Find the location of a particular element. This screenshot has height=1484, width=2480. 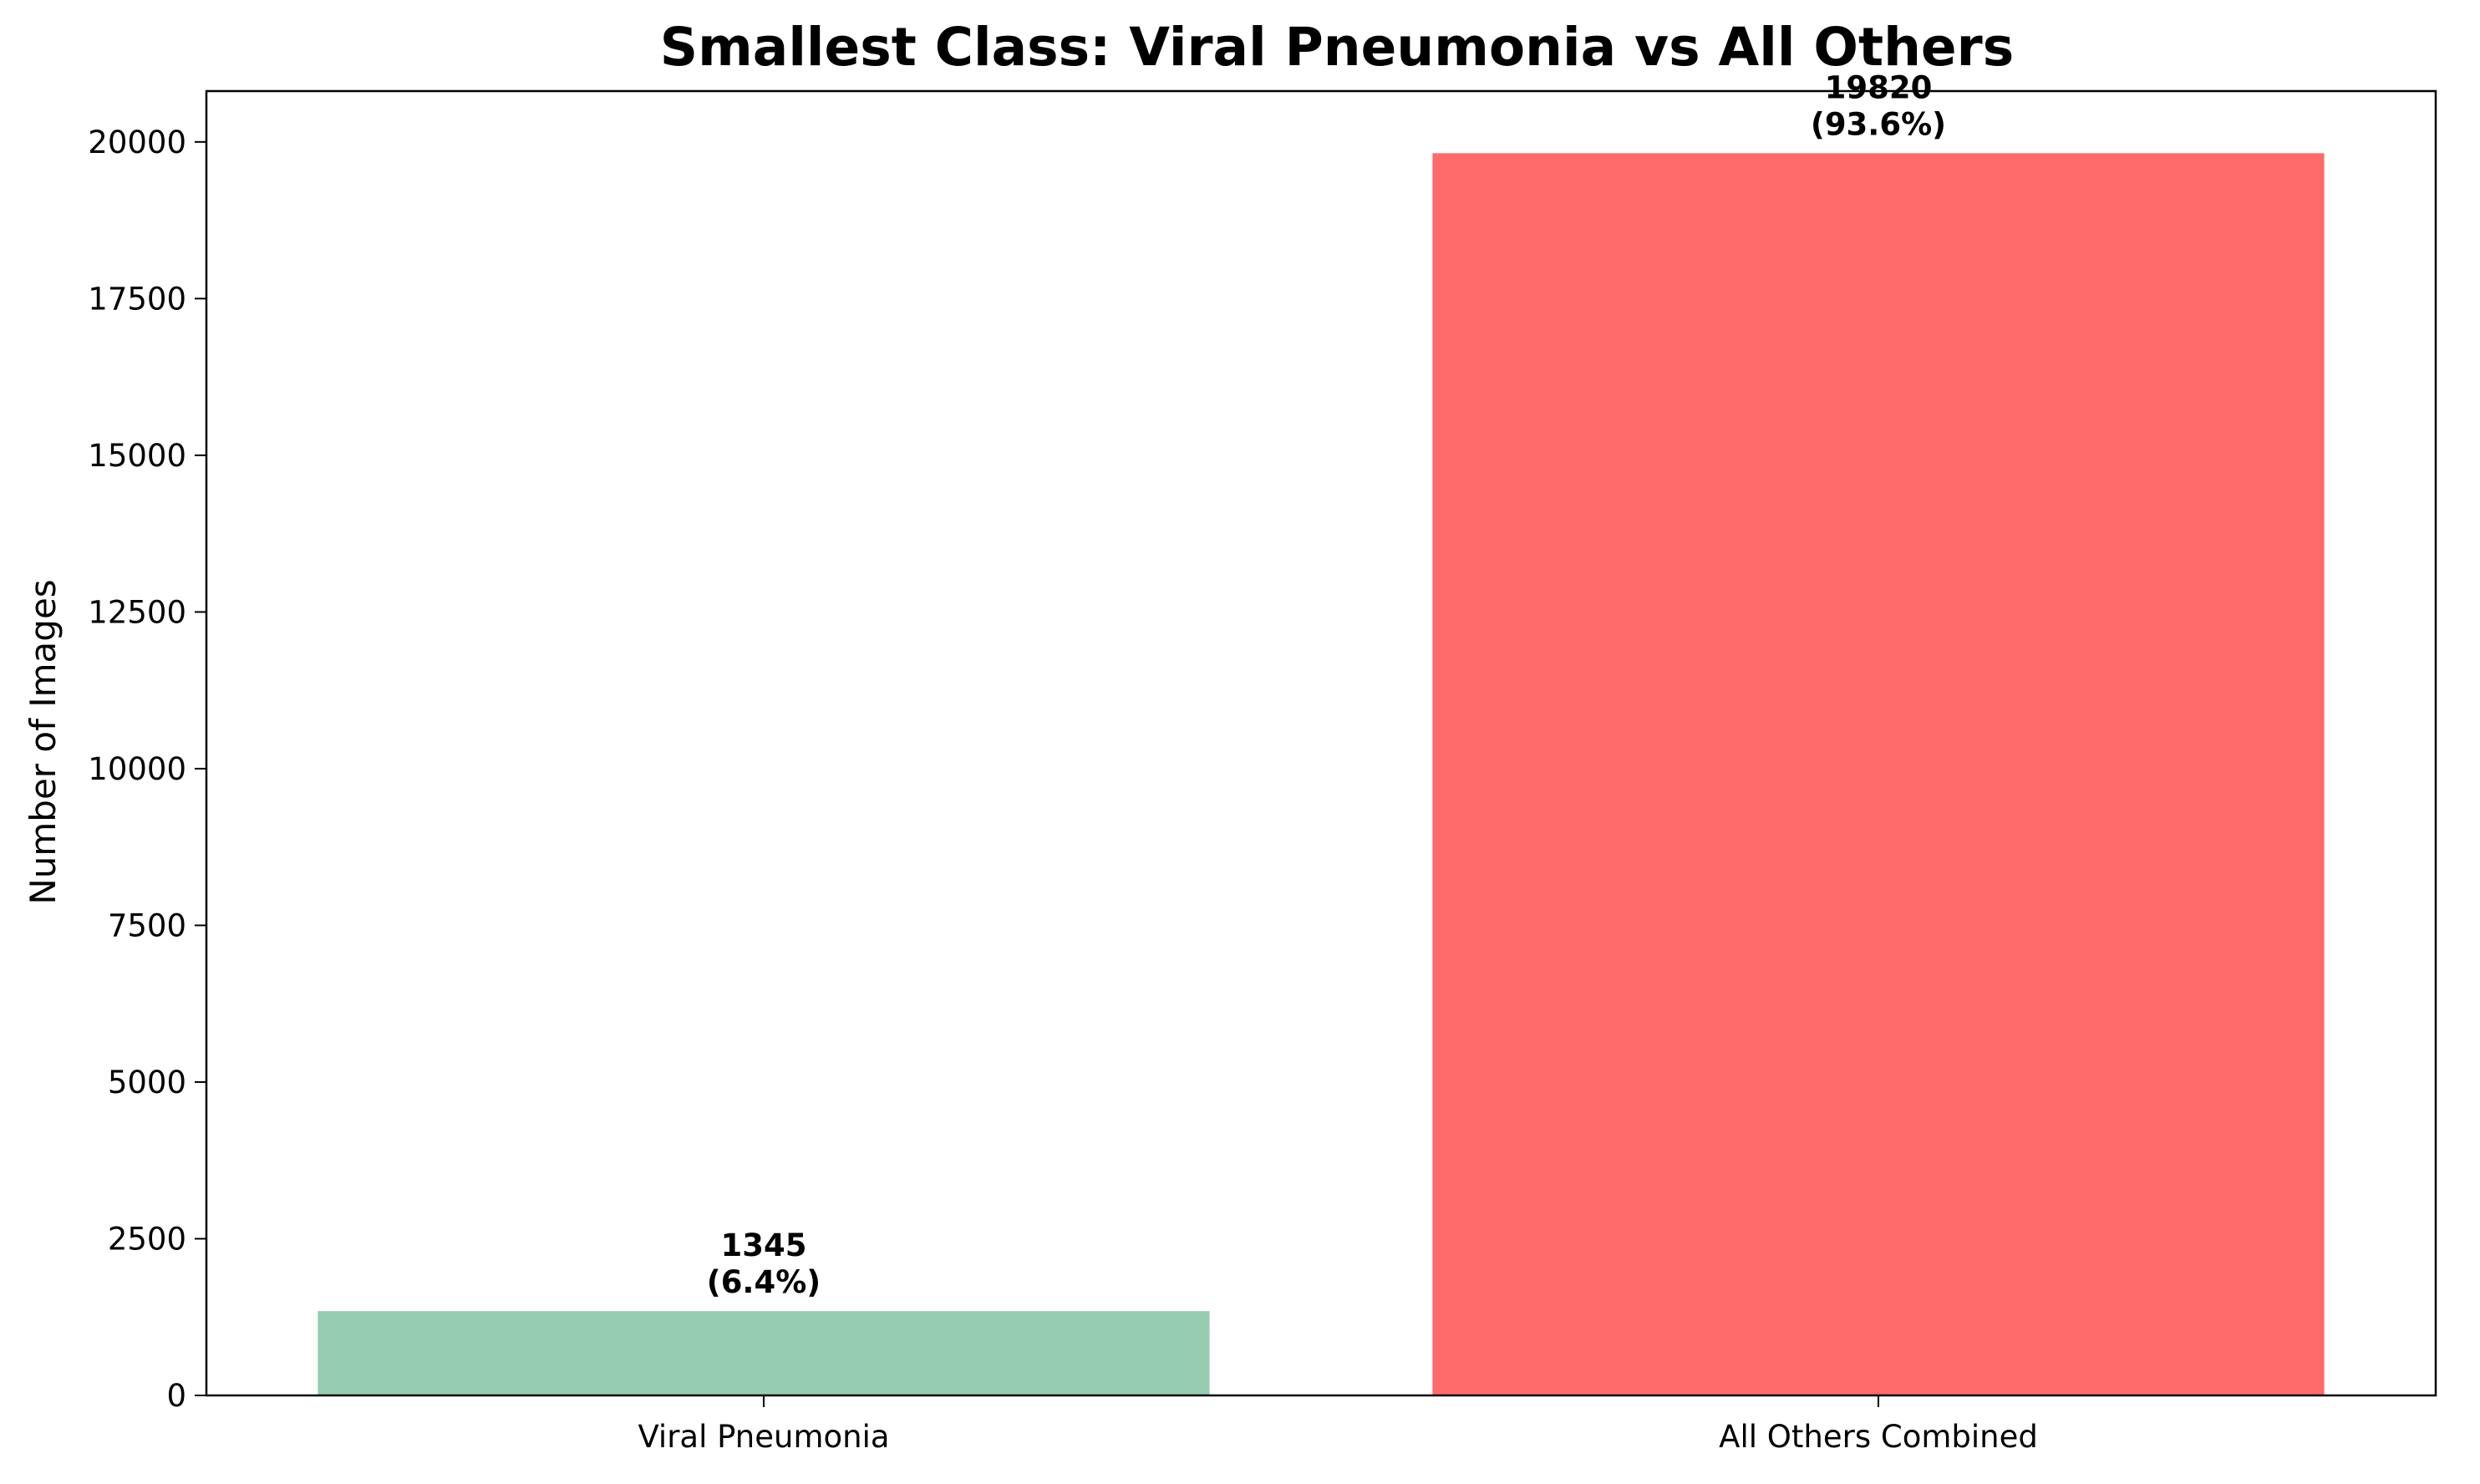

bar-2-data-label-line-1: 19820 is located at coordinates (1879, 87).